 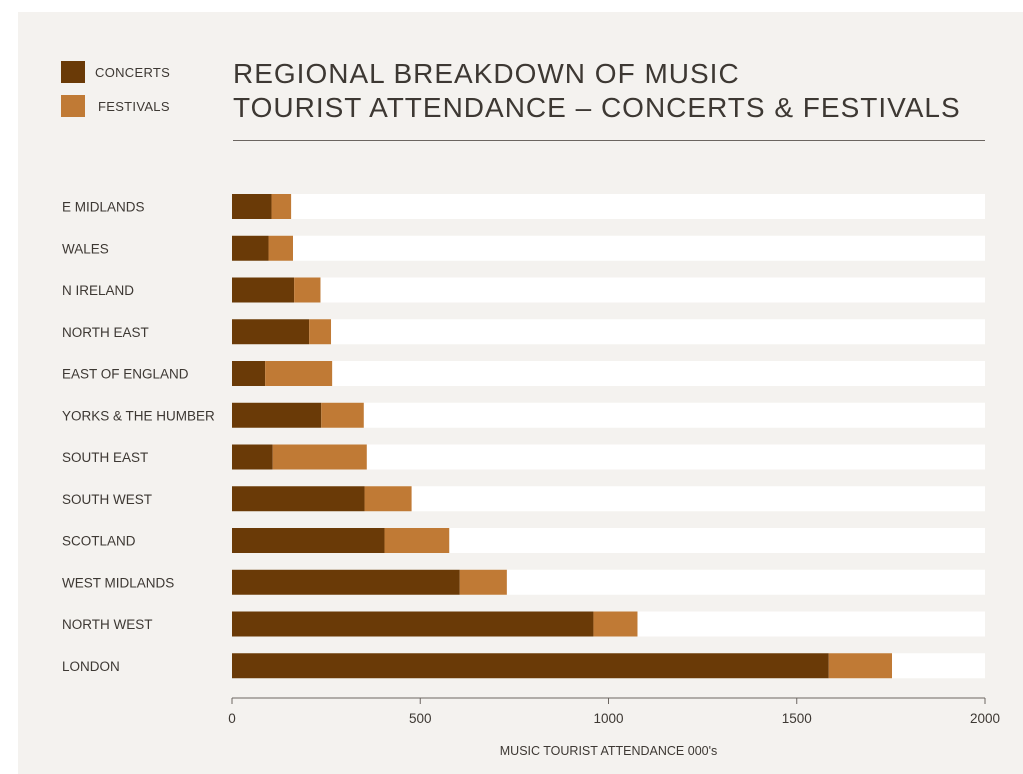 What do you see at coordinates (608, 206) in the screenshot?
I see `bar-track-e-midlands` at bounding box center [608, 206].